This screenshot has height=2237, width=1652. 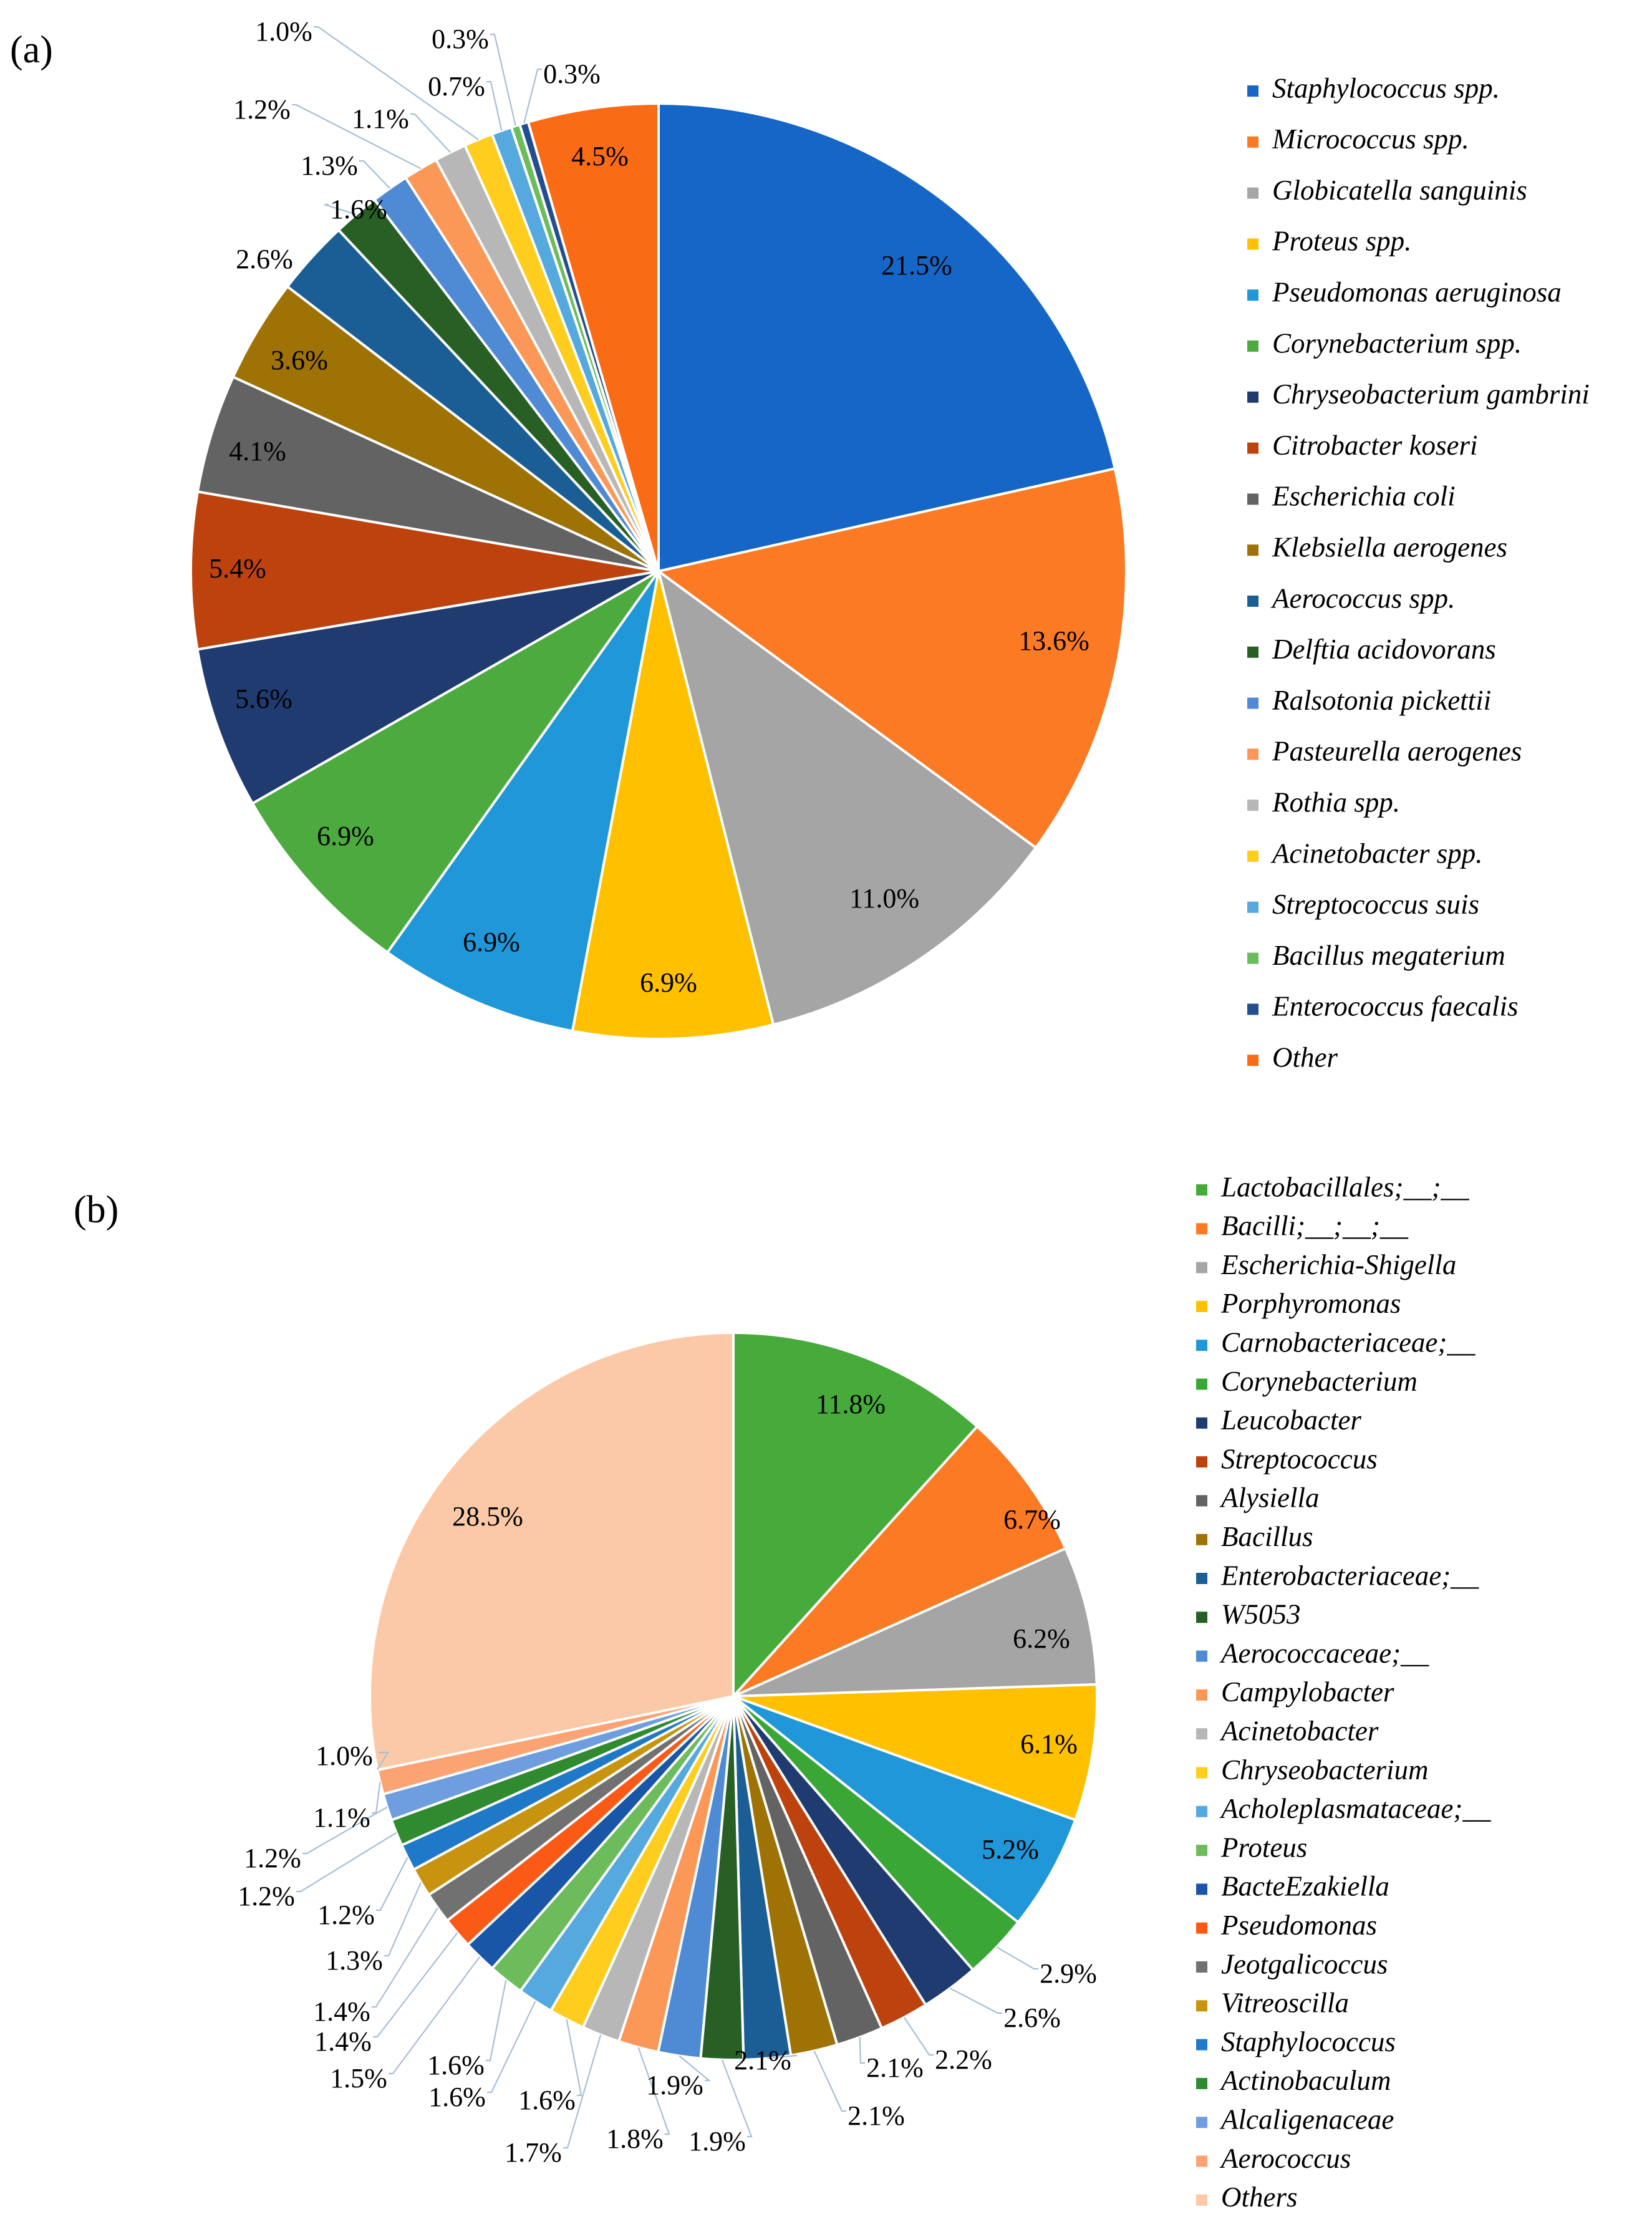 What do you see at coordinates (341, 1818) in the screenshot?
I see `data-label-aerococcus: 1.1%` at bounding box center [341, 1818].